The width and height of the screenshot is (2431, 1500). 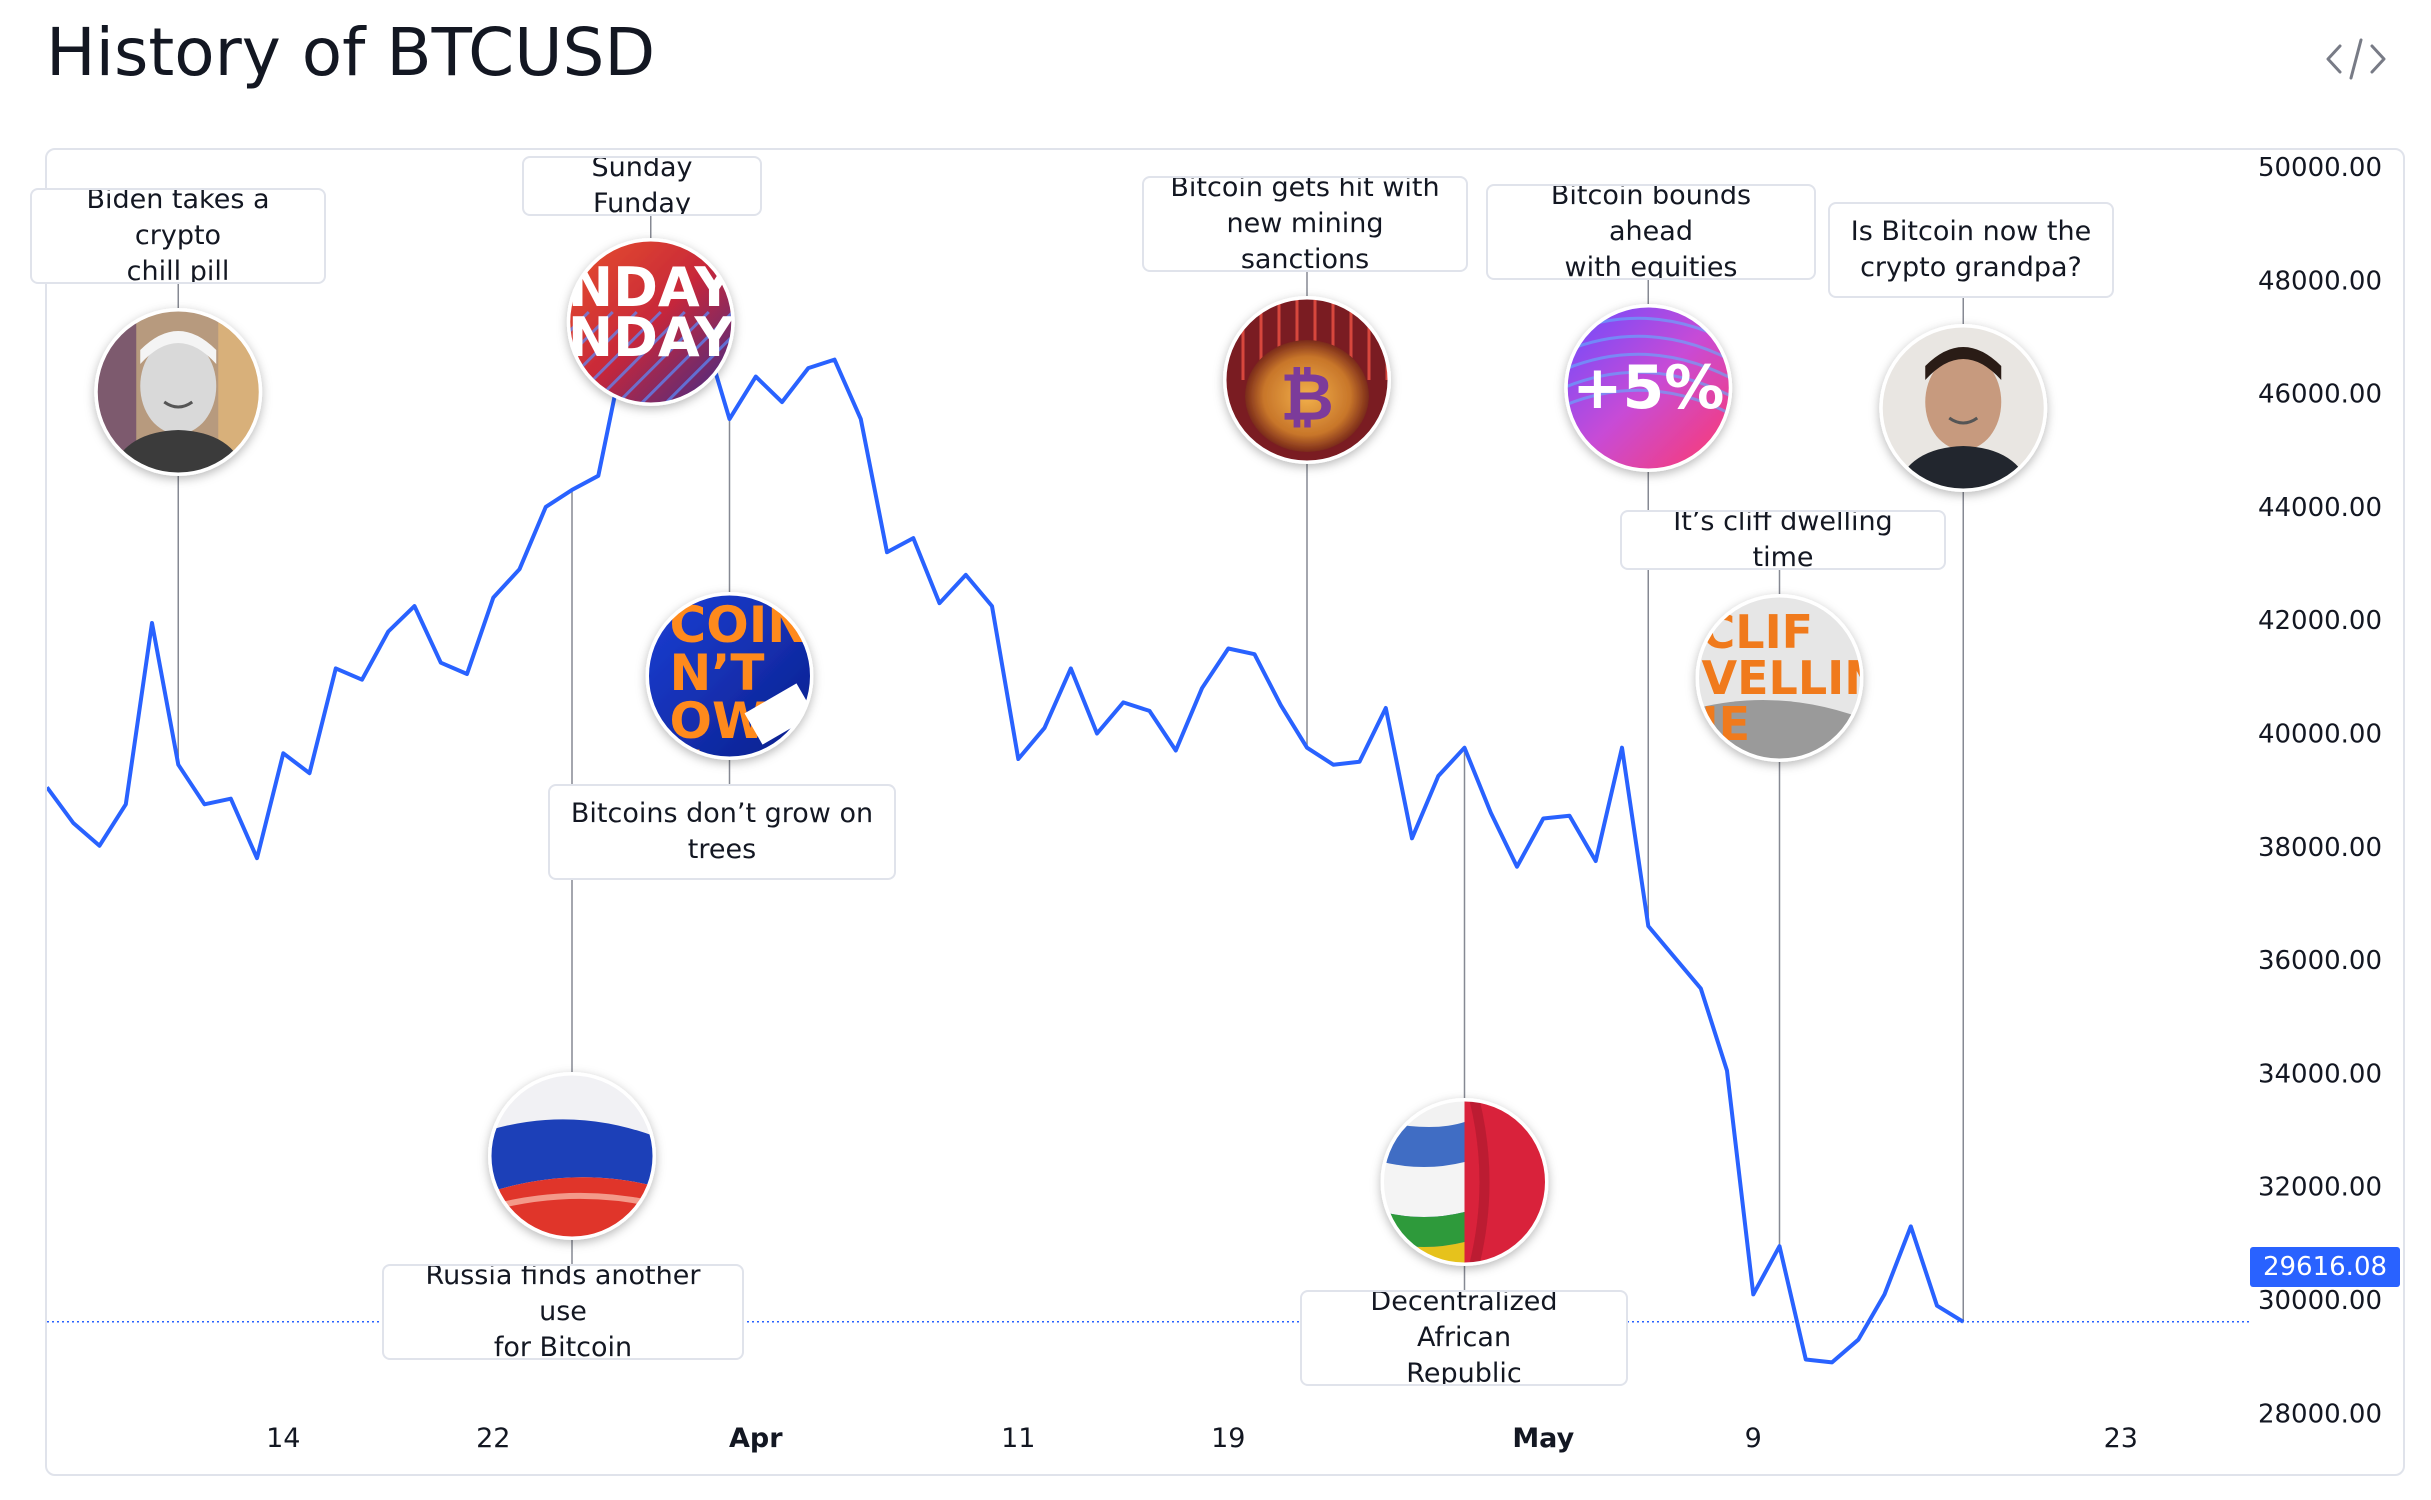 I want to click on event-callout-car: Decentralized African Republic, so click(x=1464, y=1338).